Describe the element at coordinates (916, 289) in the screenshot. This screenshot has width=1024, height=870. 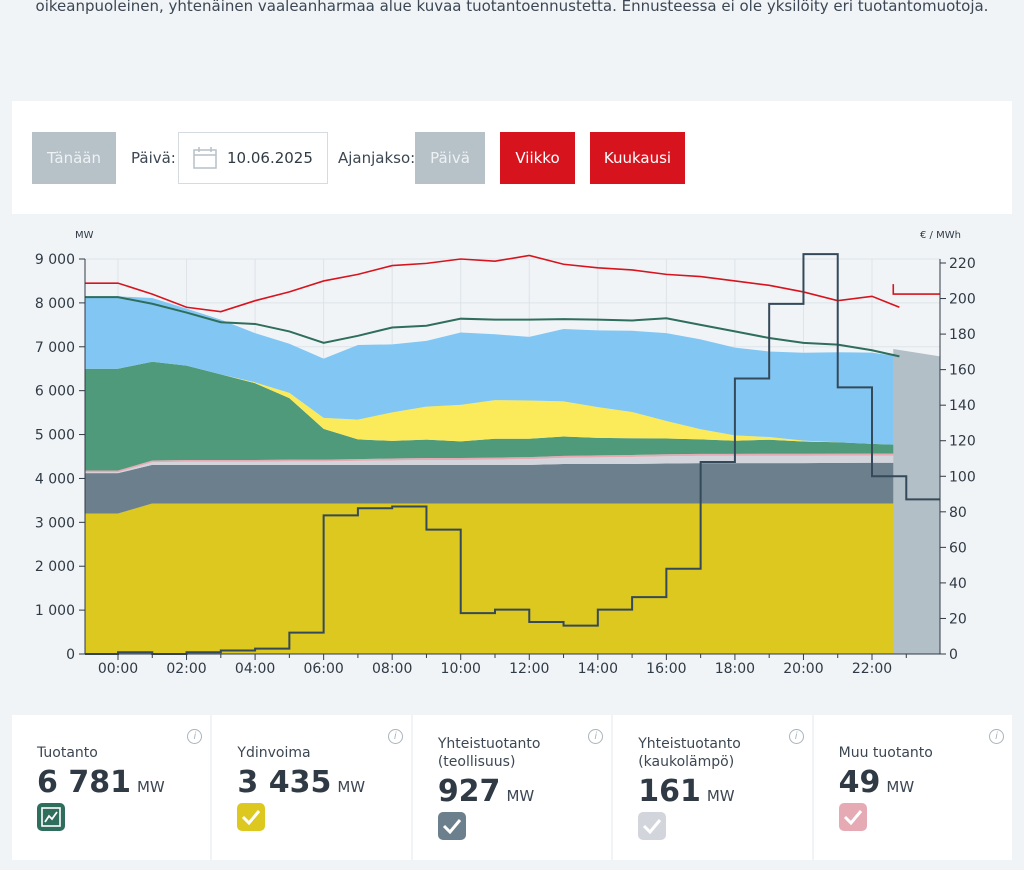
I see `price-line-forecast` at that location.